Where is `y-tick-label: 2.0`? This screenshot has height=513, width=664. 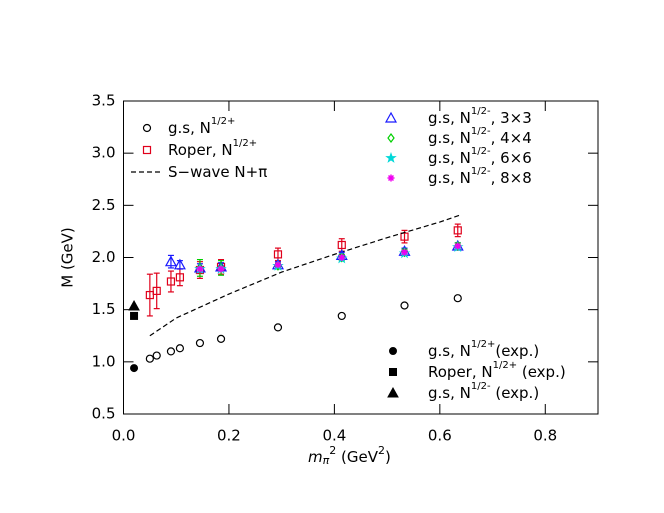
y-tick-label: 2.0 is located at coordinates (104, 257).